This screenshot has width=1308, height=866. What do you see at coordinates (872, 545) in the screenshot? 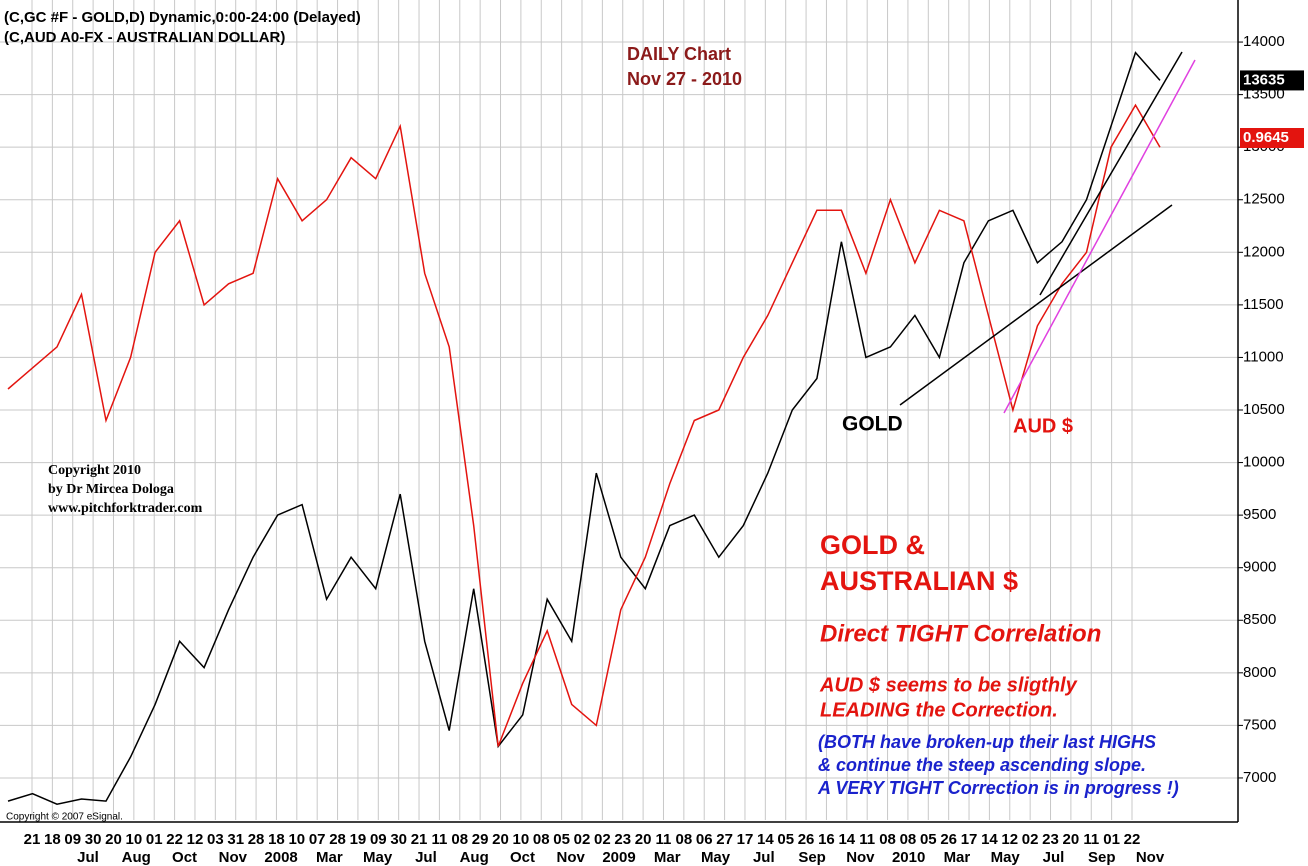
I see `annotation: GOLD &` at bounding box center [872, 545].